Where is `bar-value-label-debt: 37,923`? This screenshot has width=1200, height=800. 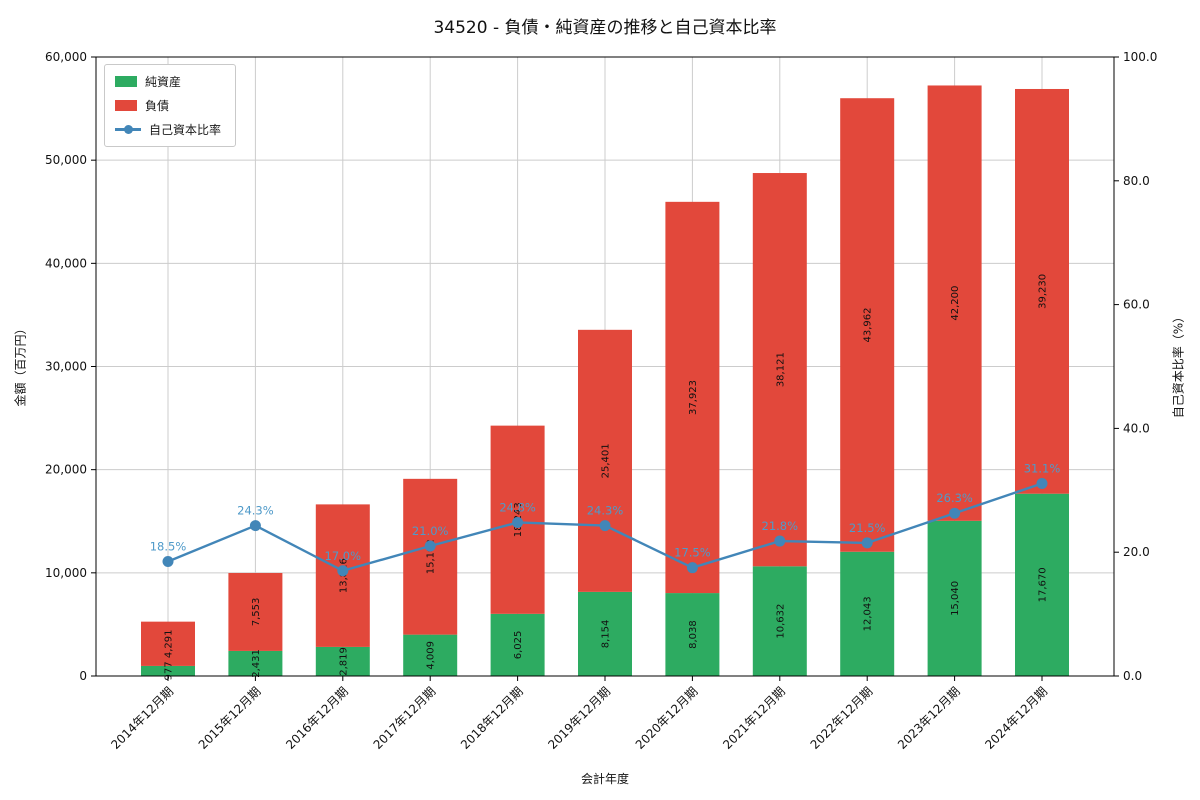 bar-value-label-debt: 37,923 is located at coordinates (693, 397).